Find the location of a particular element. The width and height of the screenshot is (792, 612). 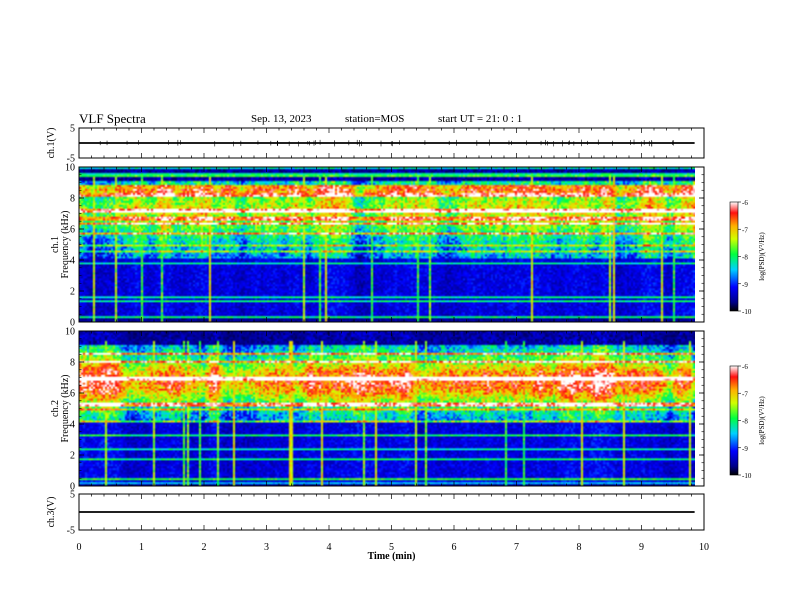

station-label: station=MOS is located at coordinates (375, 119).